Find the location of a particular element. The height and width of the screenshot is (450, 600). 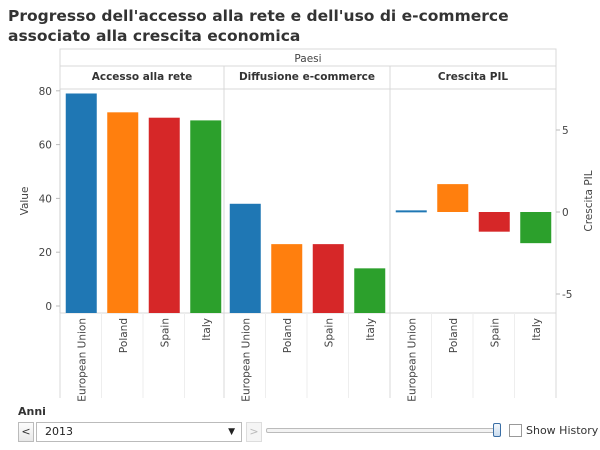

panel-label: Crescita PIL is located at coordinates (473, 77).